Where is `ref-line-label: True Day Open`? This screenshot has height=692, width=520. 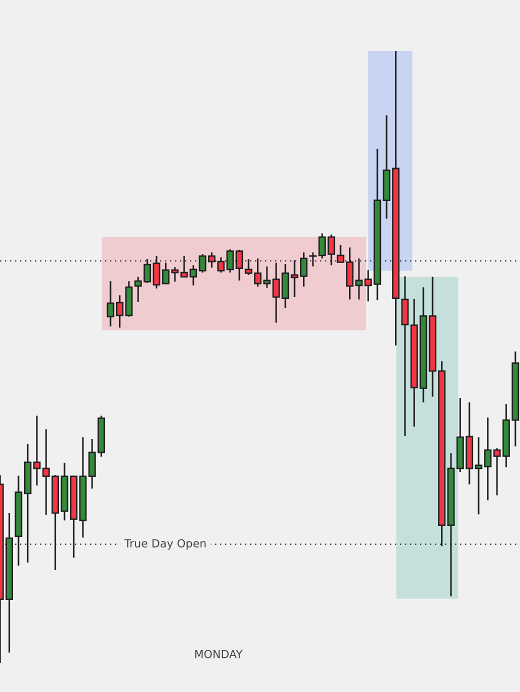
ref-line-label: True Day Open is located at coordinates (165, 544).